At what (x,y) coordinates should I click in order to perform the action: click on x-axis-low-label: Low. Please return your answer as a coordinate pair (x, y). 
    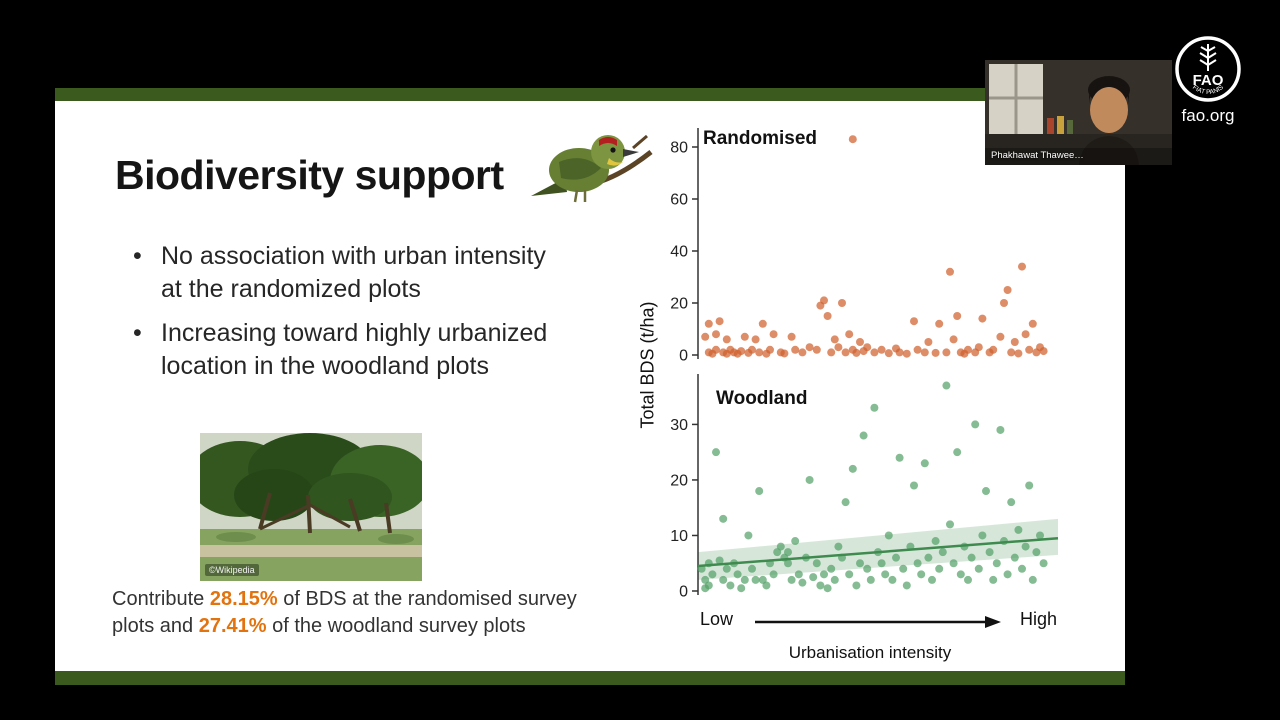
    Looking at the image, I should click on (717, 619).